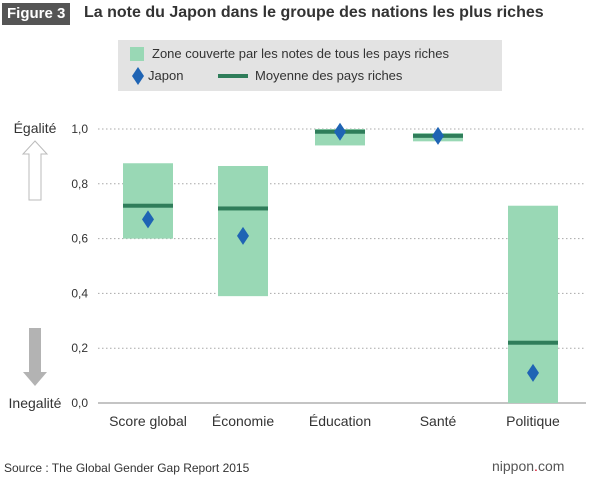 The height and width of the screenshot is (480, 600). I want to click on x-tick-label: Politique, so click(533, 421).